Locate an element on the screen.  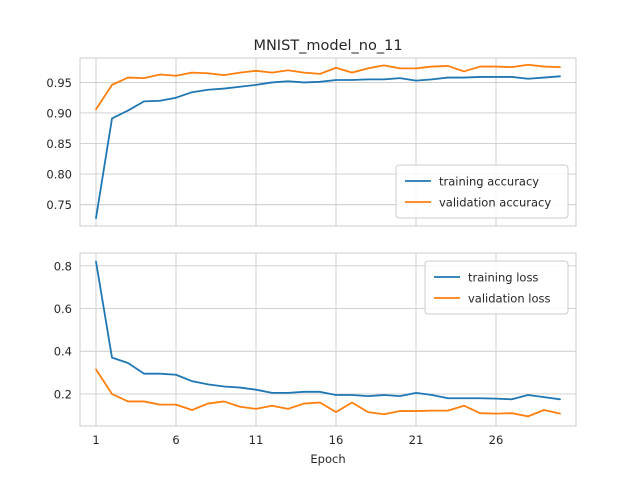
legend-label: validation accuracy is located at coordinates (495, 203).